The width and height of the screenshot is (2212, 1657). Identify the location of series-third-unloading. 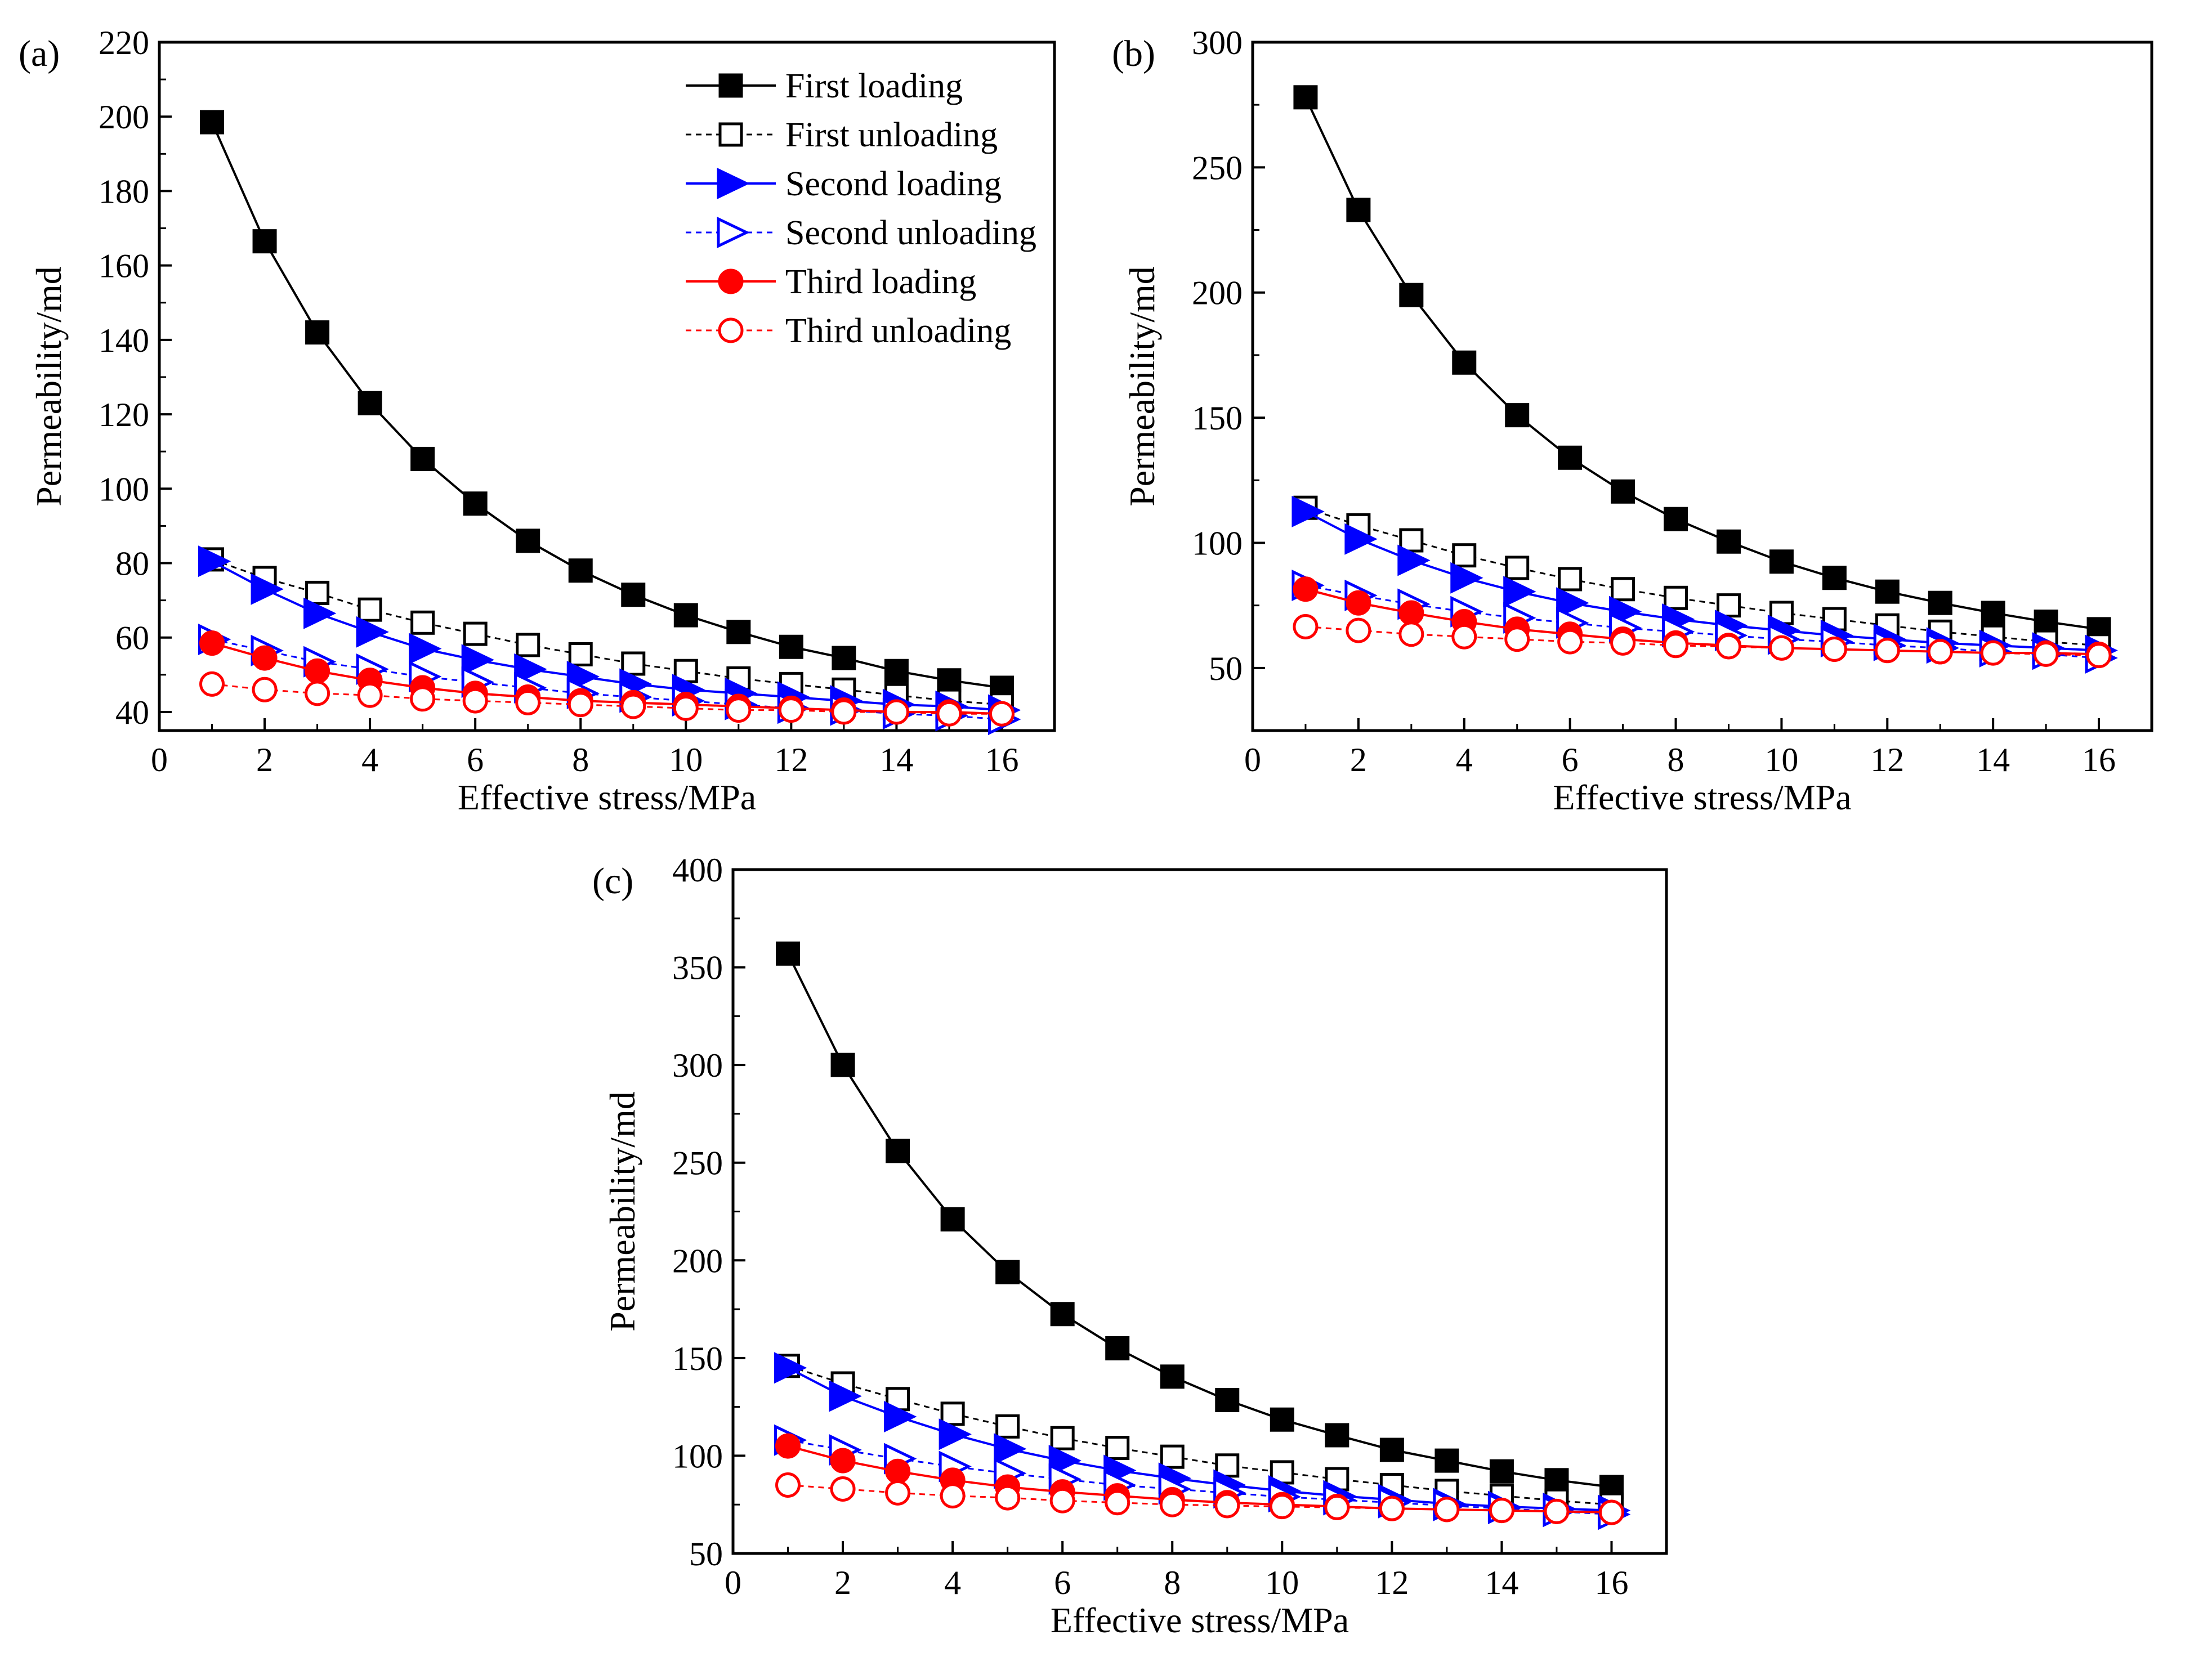
(607, 699).